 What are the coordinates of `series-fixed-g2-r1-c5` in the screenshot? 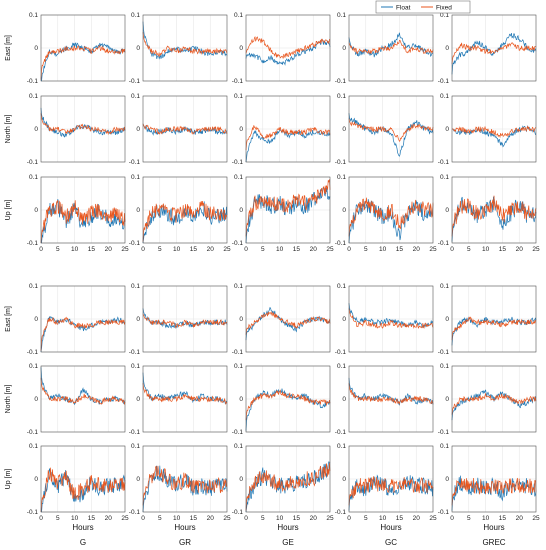 It's located at (494, 328).